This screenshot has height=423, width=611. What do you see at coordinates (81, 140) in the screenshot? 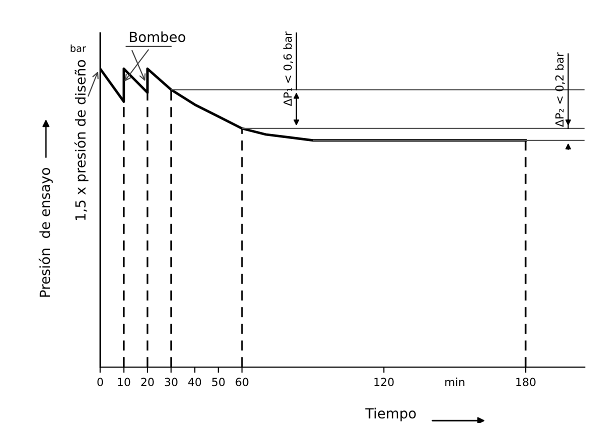
I see `text: 1,5 x presión de diseño` at bounding box center [81, 140].